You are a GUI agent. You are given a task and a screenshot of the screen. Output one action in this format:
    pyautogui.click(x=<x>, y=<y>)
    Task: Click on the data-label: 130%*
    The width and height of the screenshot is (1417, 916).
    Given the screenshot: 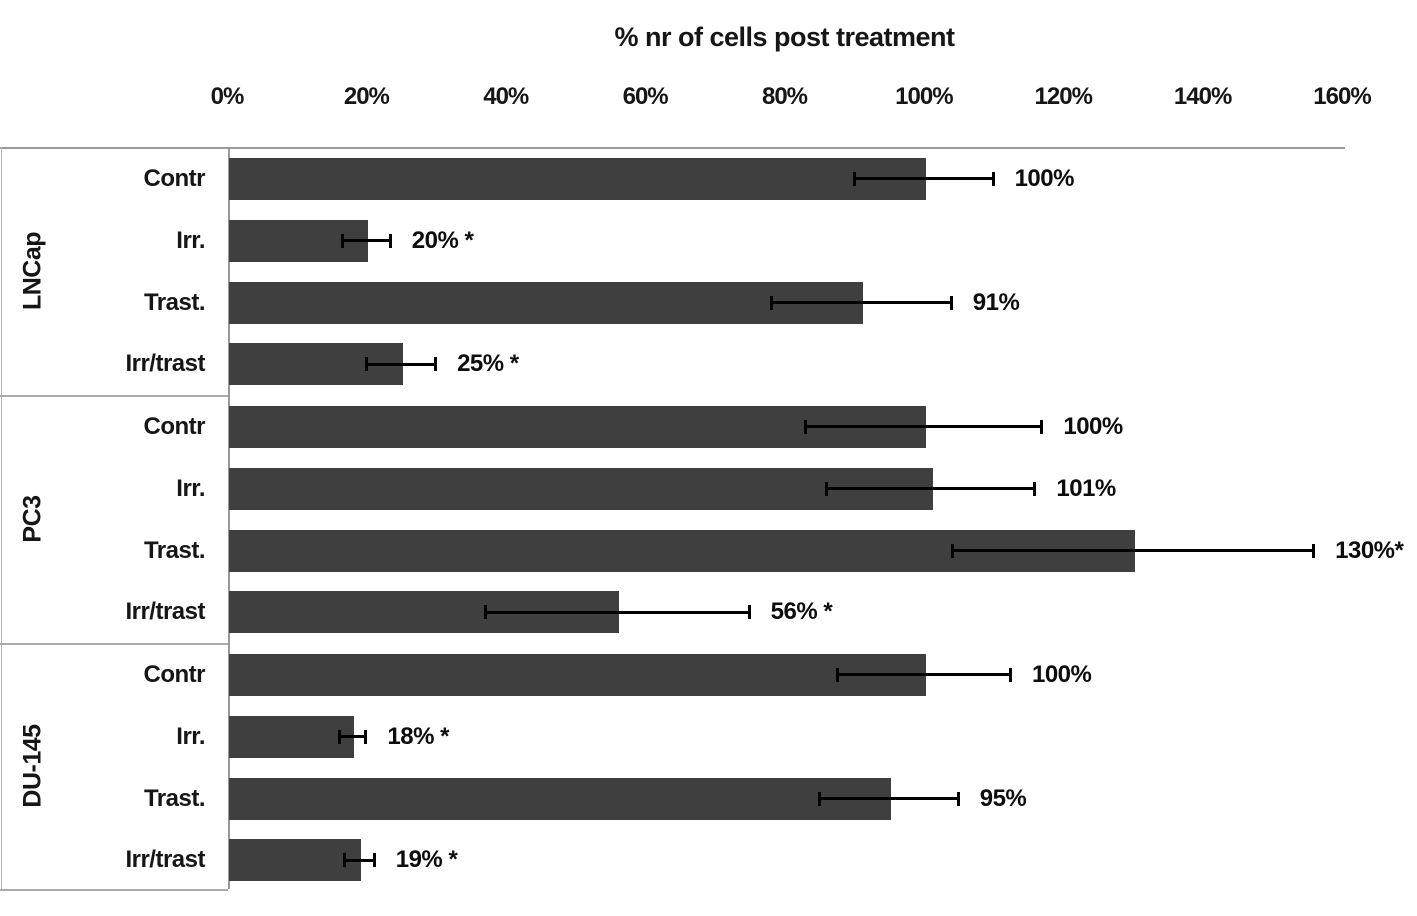 What is the action you would take?
    pyautogui.click(x=1369, y=550)
    